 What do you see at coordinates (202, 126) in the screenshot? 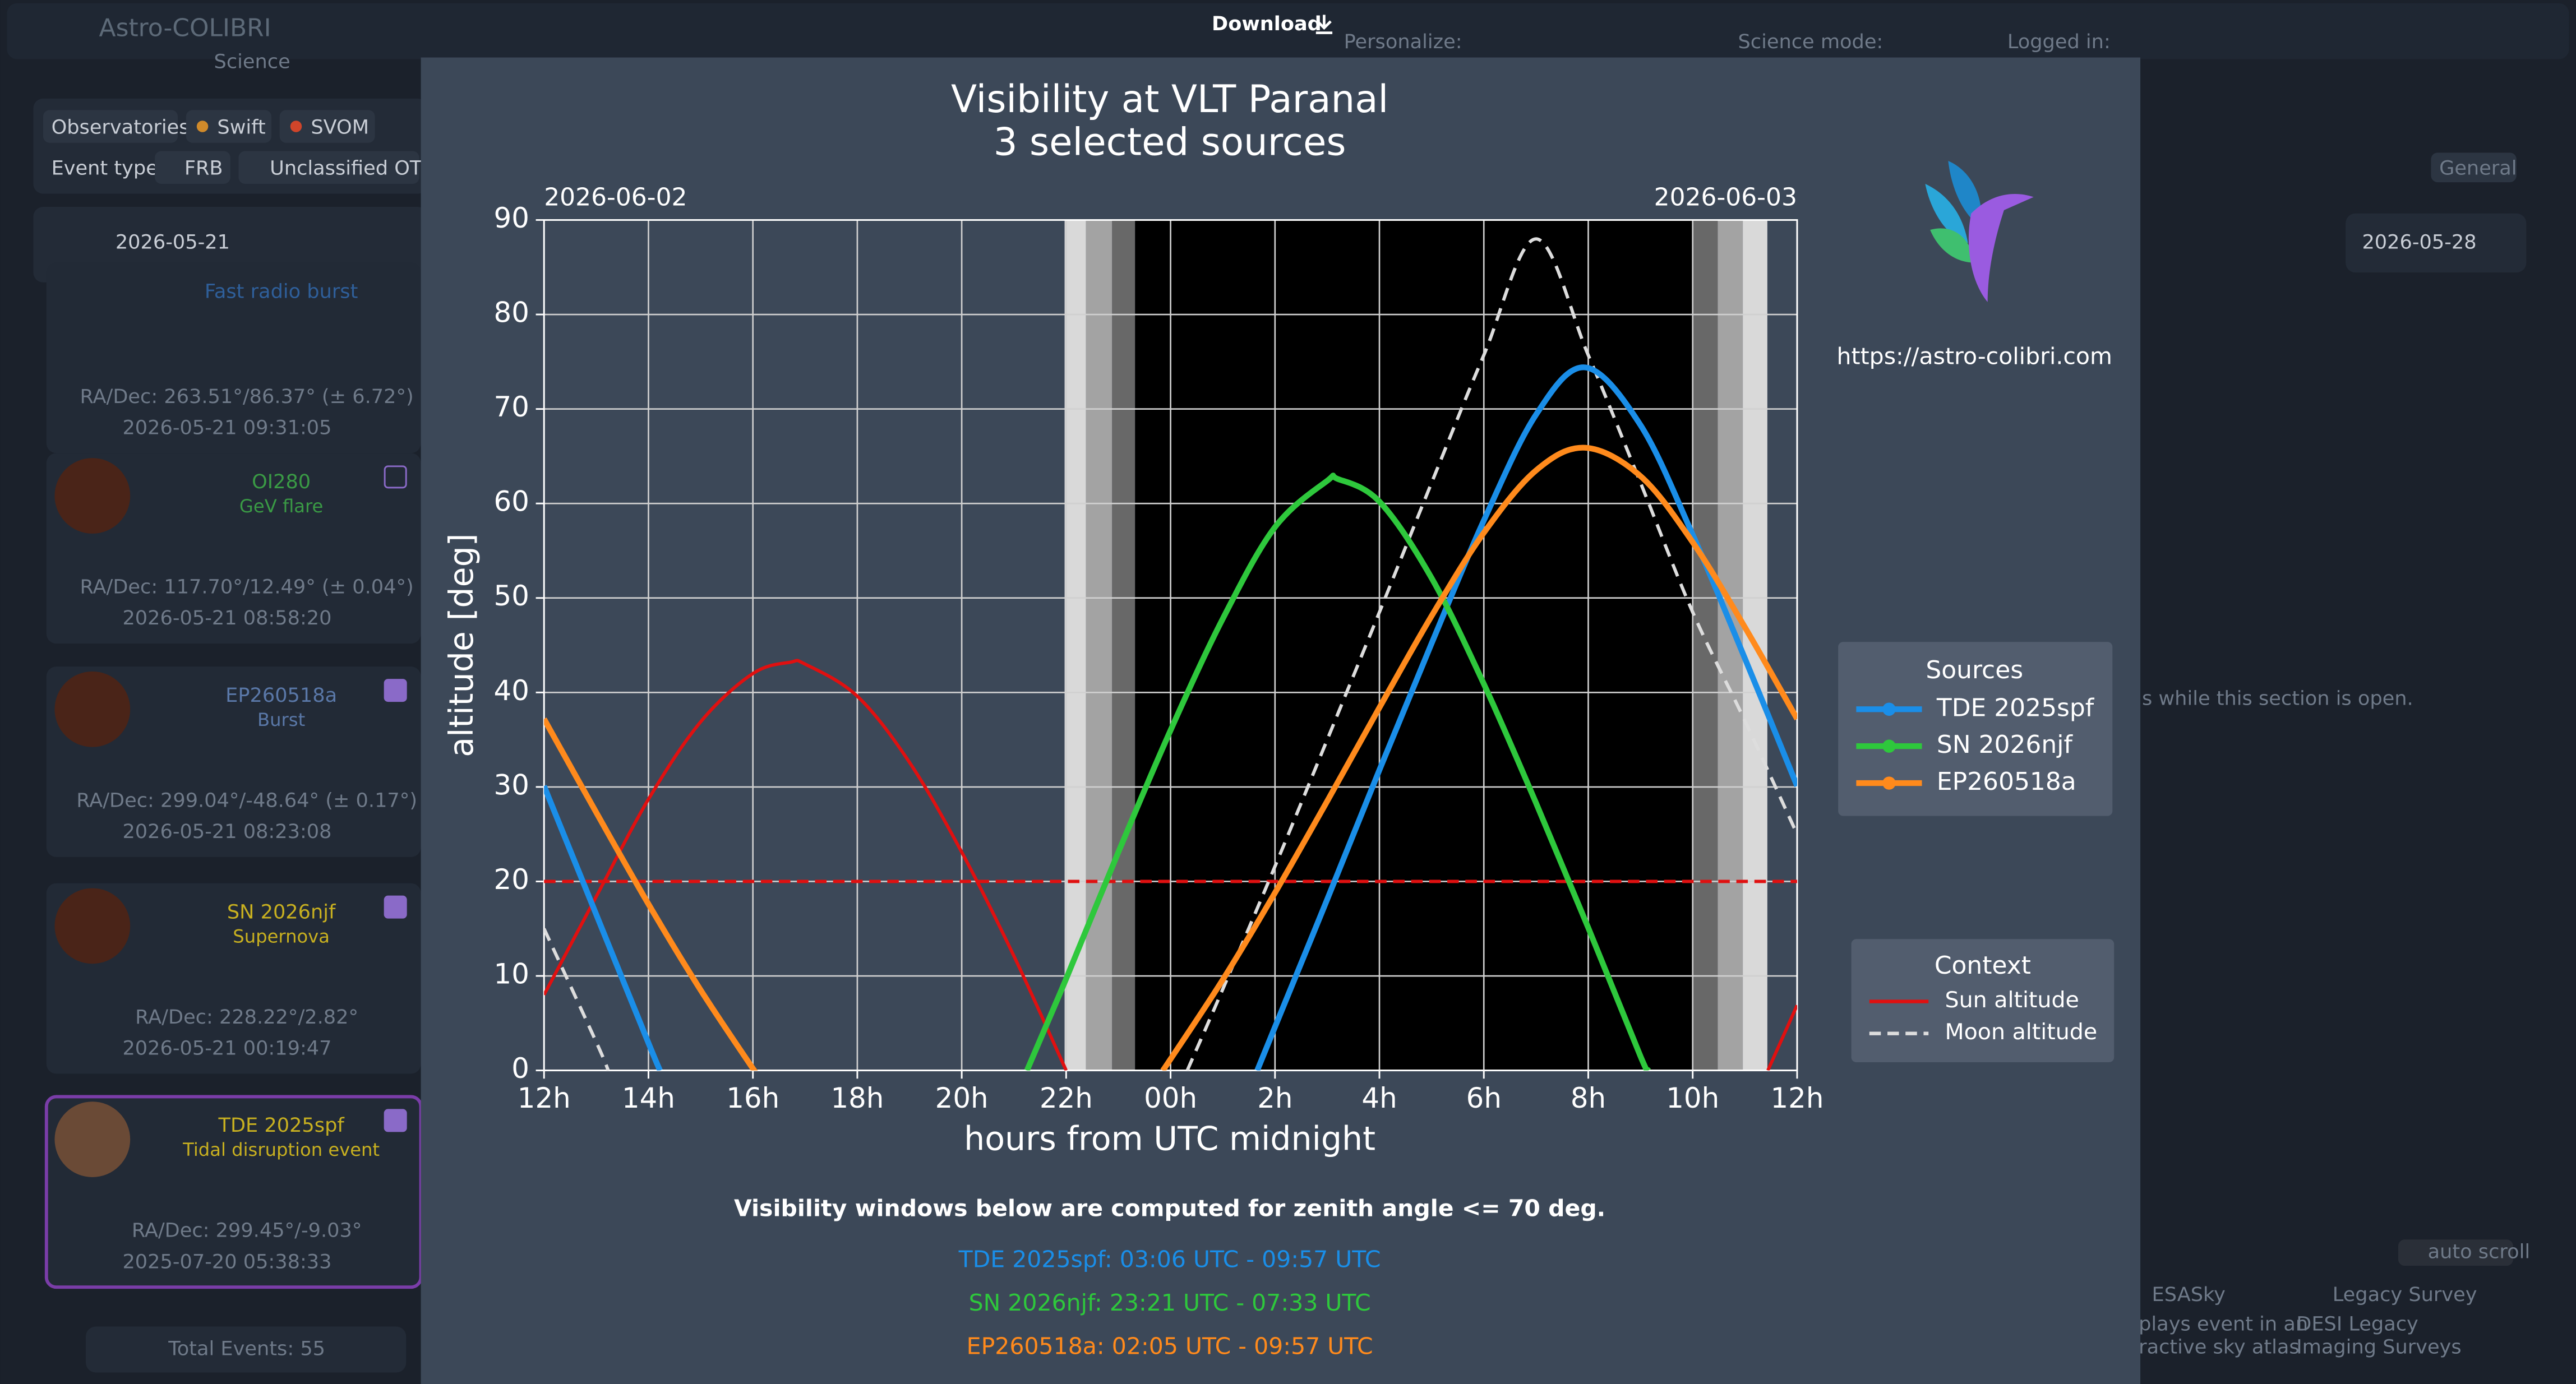
I see `chip-dot` at bounding box center [202, 126].